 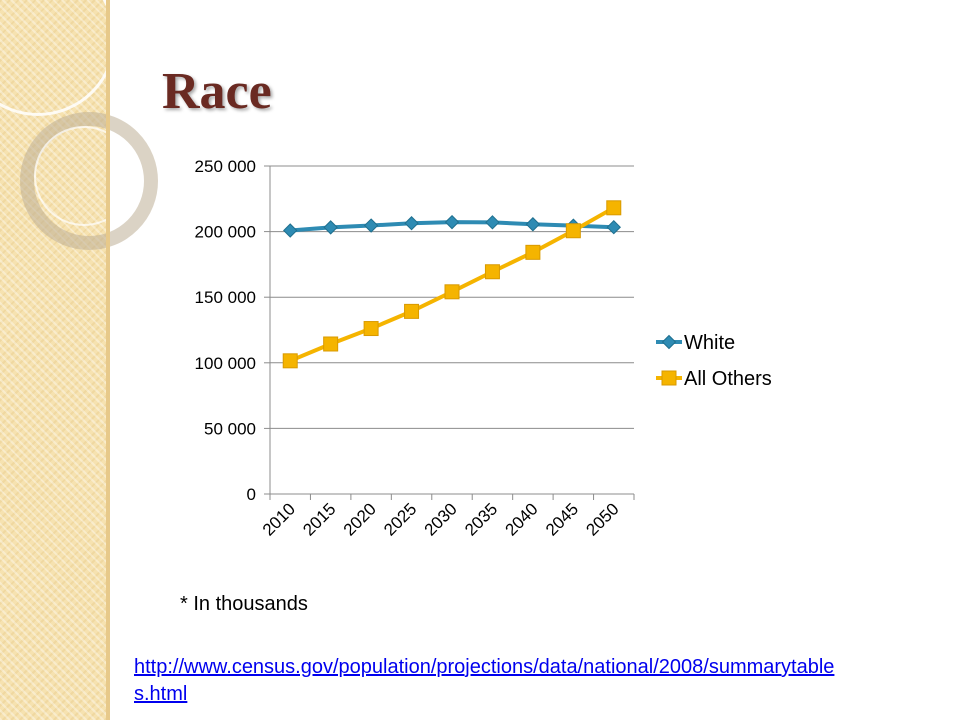 I want to click on side-divider, so click(x=108, y=360).